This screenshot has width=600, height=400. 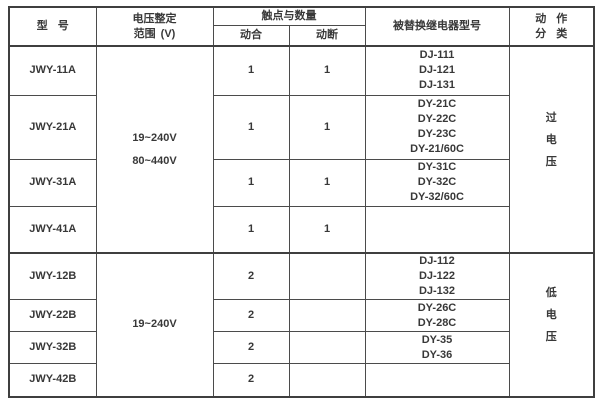 What do you see at coordinates (437, 339) in the screenshot?
I see `replaced-model-line: DY-35` at bounding box center [437, 339].